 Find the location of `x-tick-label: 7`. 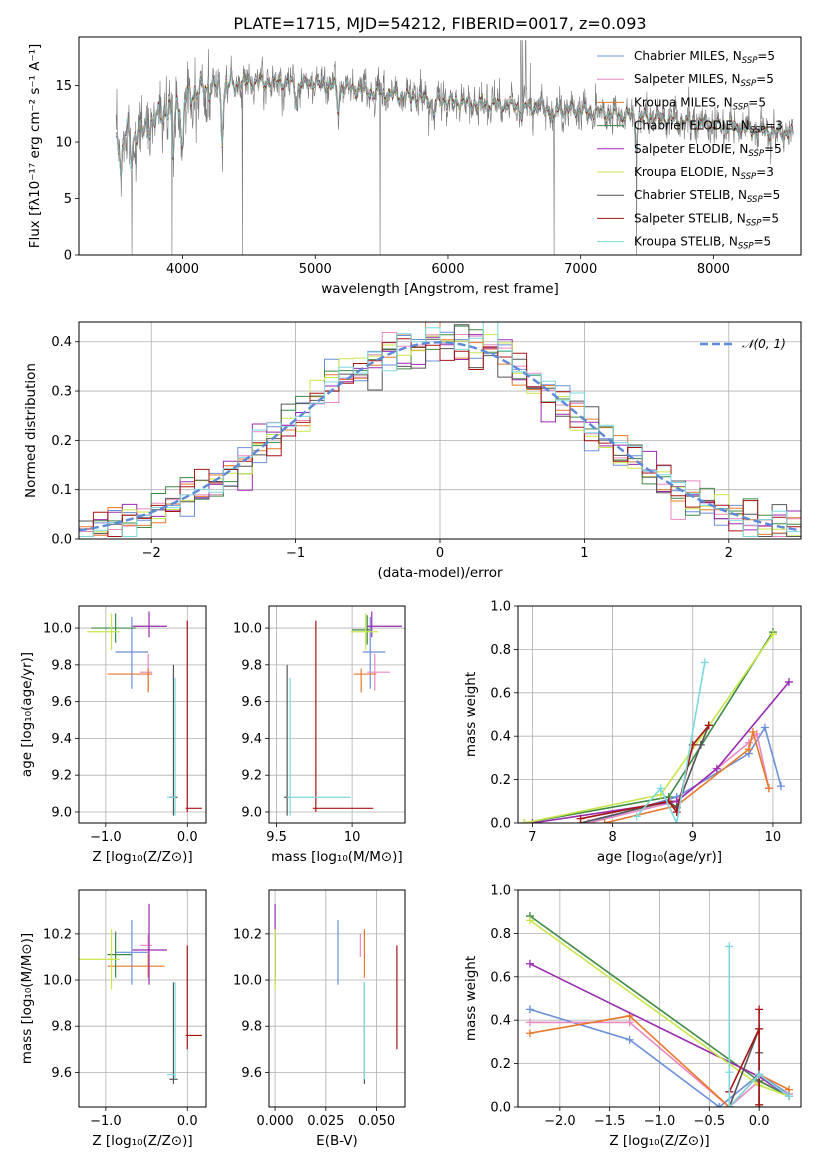

x-tick-label: 7 is located at coordinates (532, 837).